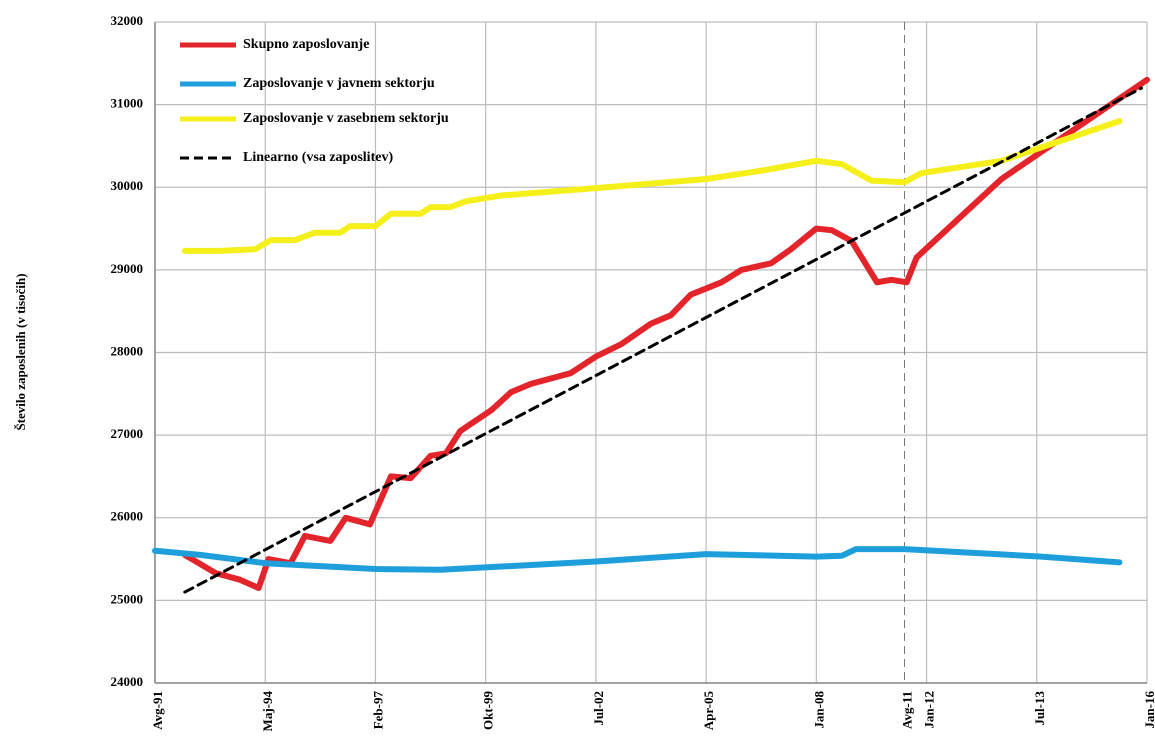  Describe the element at coordinates (127, 681) in the screenshot. I see `y-tick-label: 24000` at that location.